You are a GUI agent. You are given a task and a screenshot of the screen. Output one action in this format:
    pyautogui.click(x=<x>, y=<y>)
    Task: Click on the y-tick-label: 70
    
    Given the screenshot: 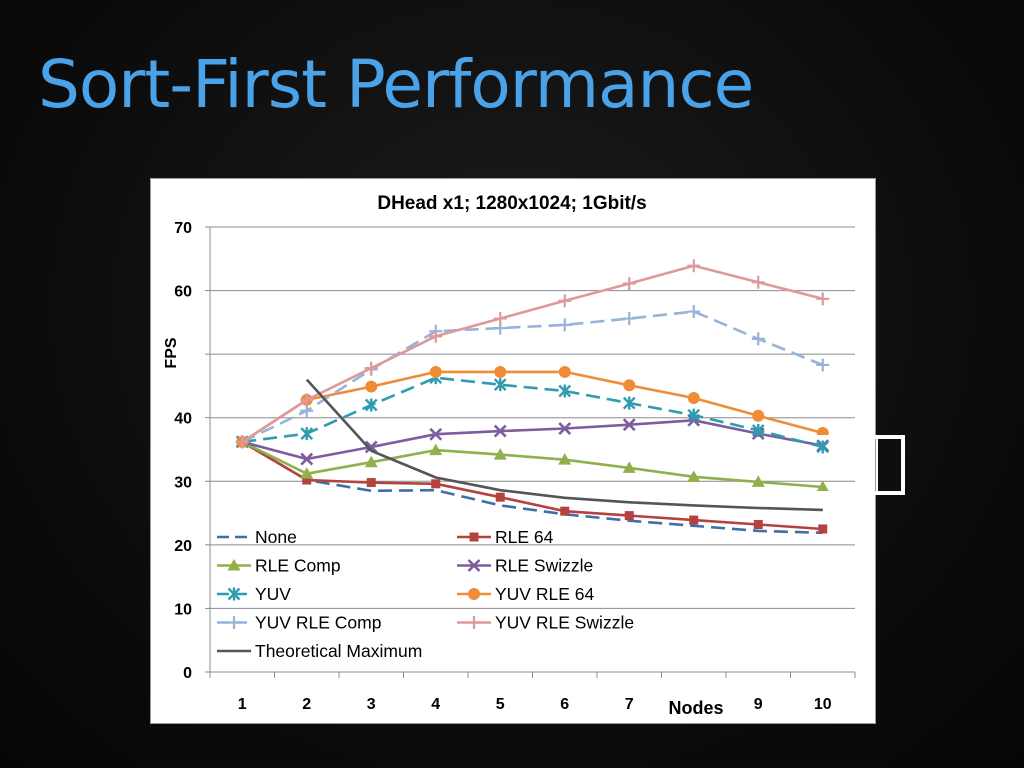 What is the action you would take?
    pyautogui.click(x=183, y=228)
    